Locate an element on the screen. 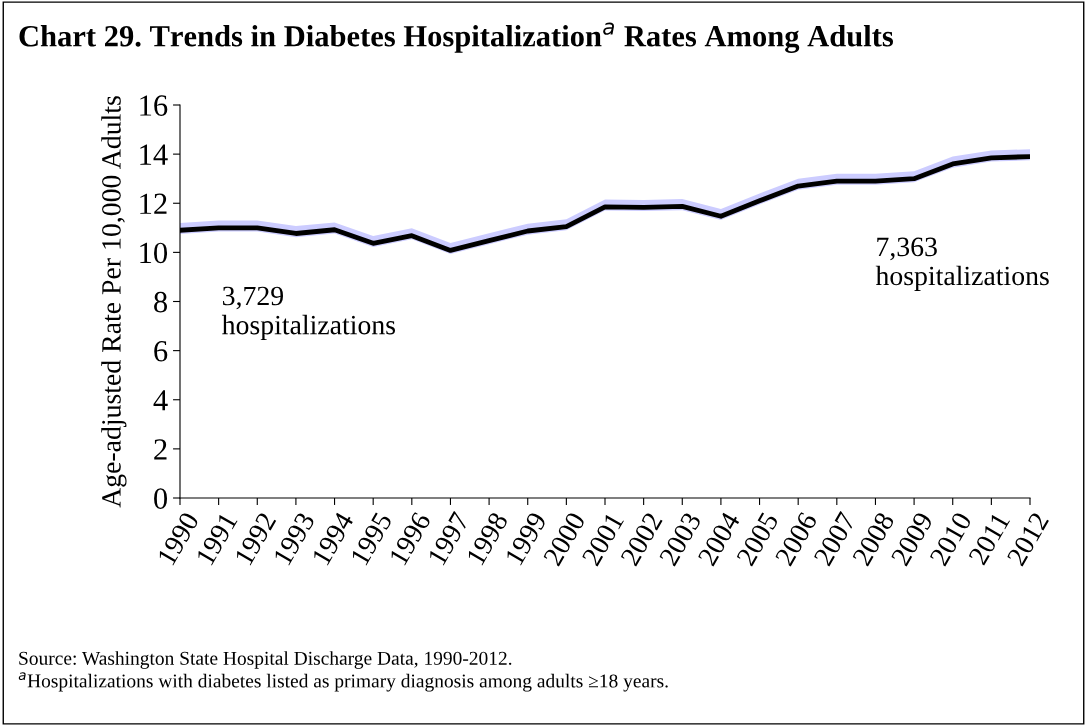  y-tick-label: 2 is located at coordinates (160, 449).